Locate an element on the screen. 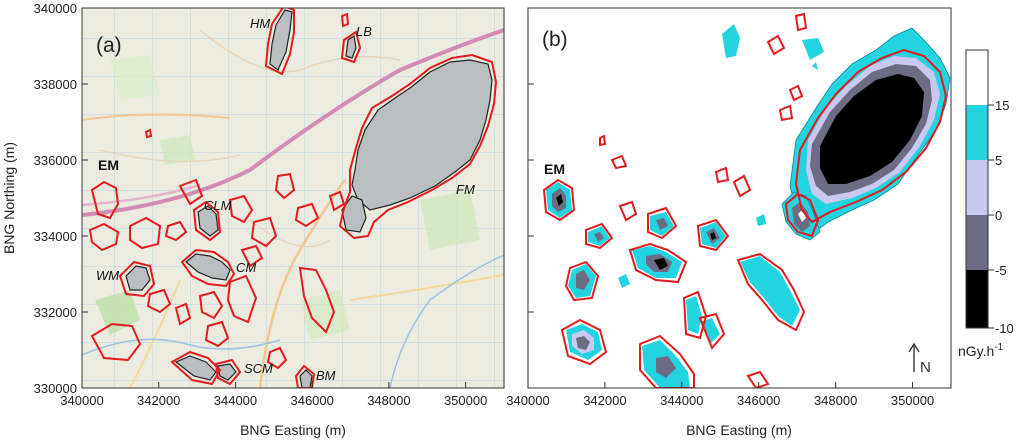 The width and height of the screenshot is (1024, 440). a-y-tick-label-5: 340000 is located at coordinates (55, 8).